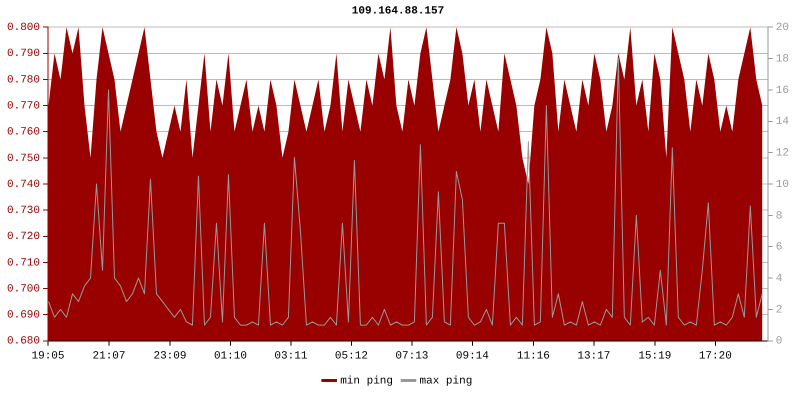 This screenshot has width=800, height=400. I want to click on y2-tick-label: 0, so click(779, 342).